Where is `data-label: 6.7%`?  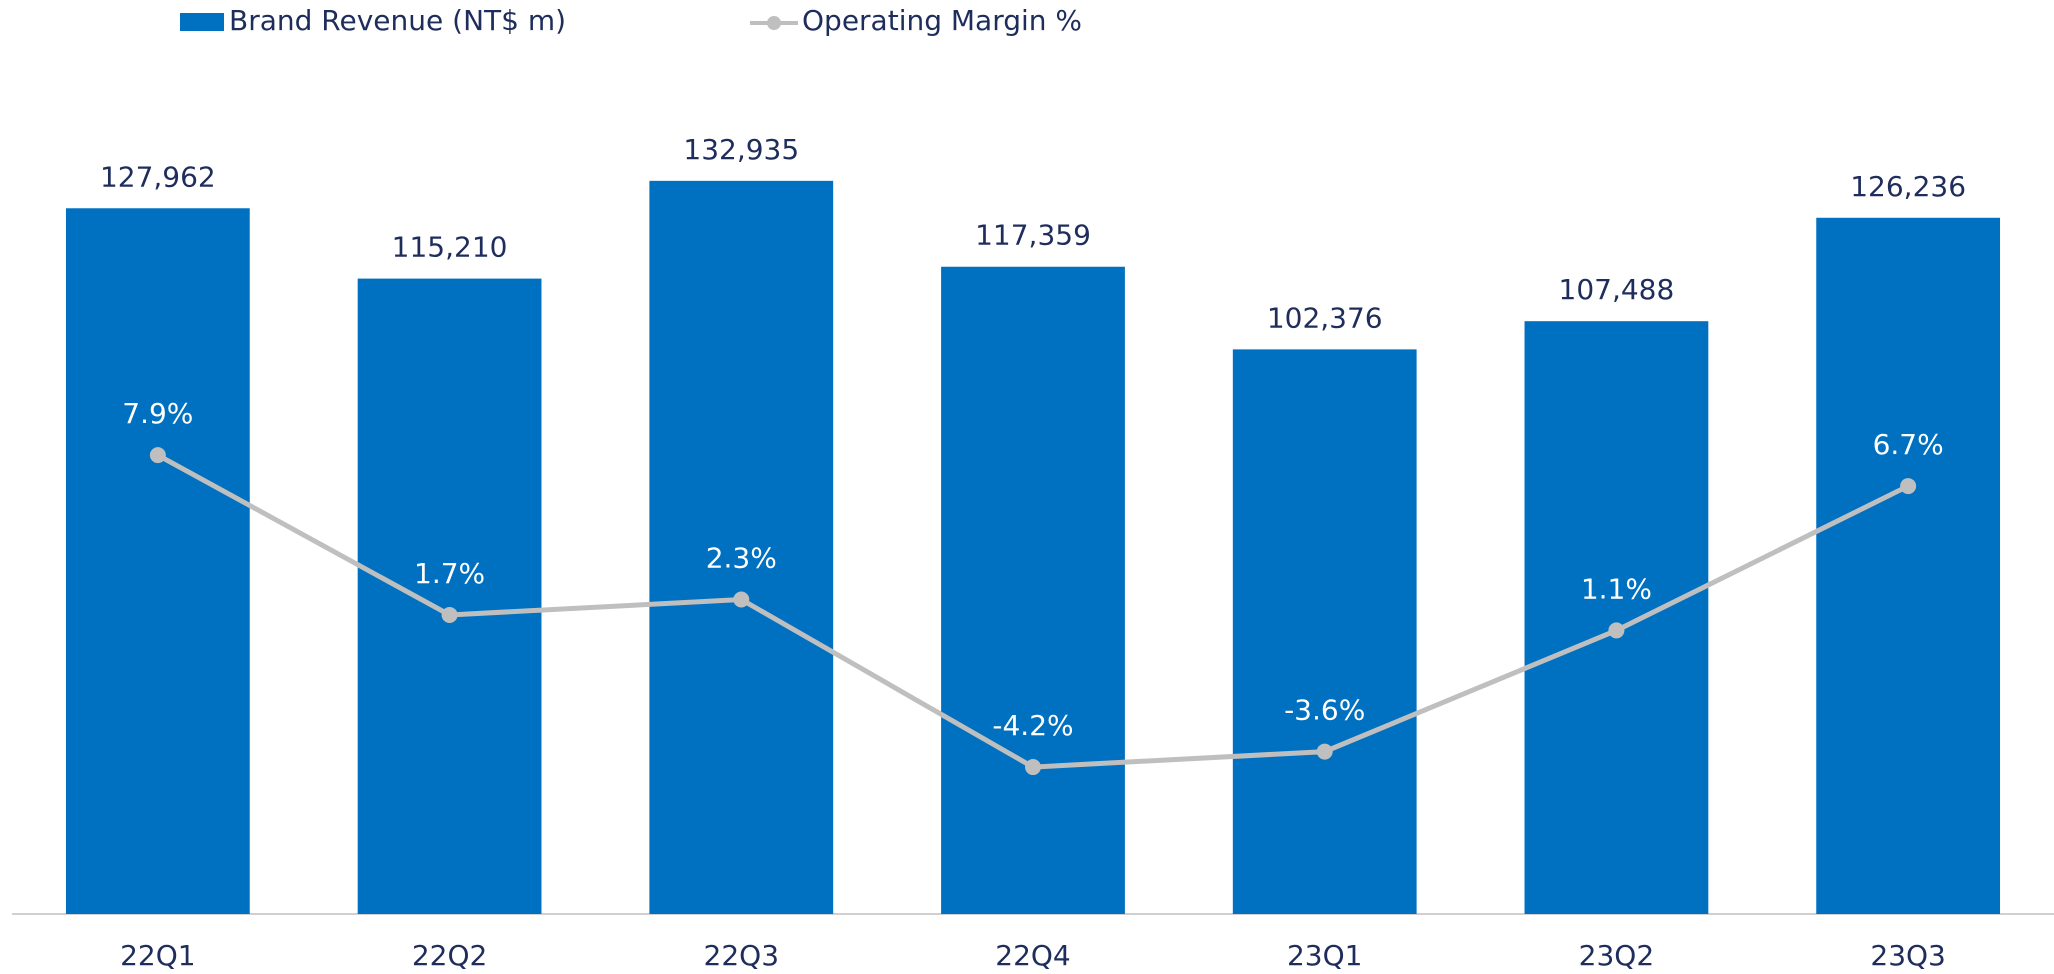 data-label: 6.7% is located at coordinates (1908, 444).